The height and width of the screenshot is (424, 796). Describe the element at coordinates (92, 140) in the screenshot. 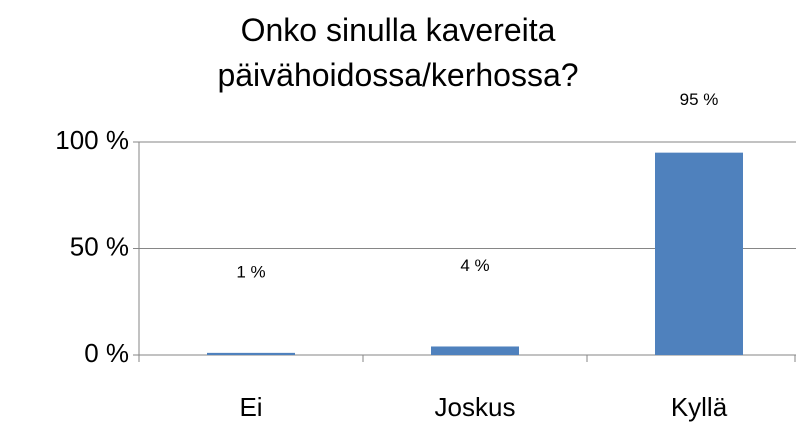

I see `y-tick-label: 100 %` at that location.